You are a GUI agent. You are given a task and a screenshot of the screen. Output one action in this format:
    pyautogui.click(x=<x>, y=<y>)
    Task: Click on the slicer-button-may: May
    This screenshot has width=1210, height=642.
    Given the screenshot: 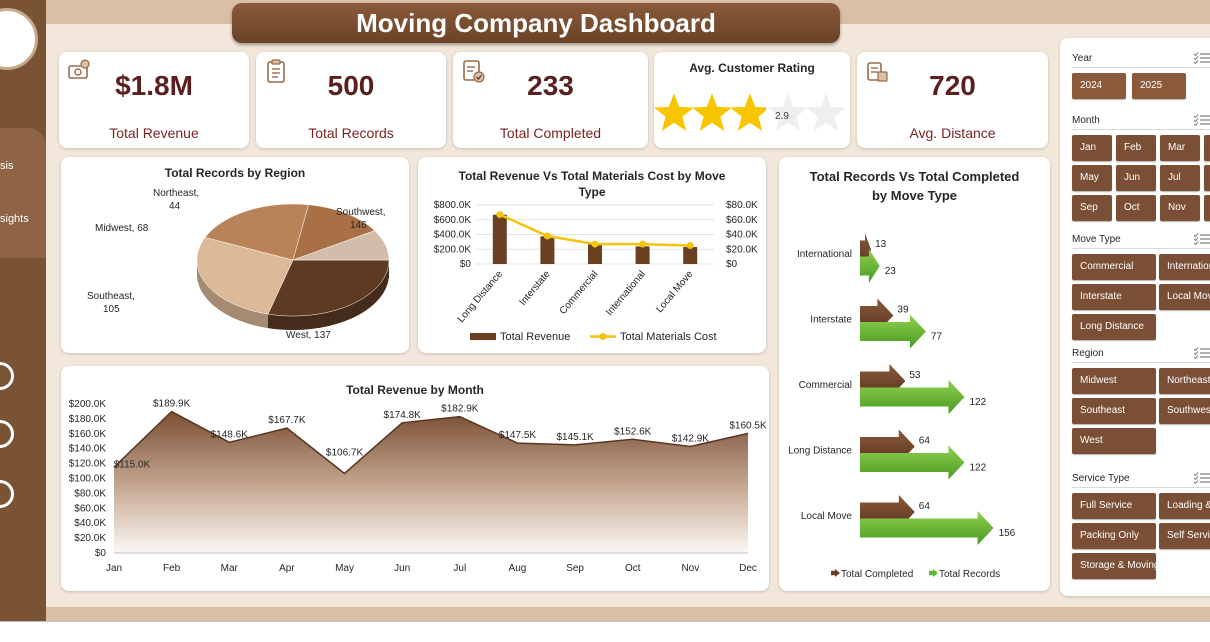 What is the action you would take?
    pyautogui.click(x=1092, y=178)
    